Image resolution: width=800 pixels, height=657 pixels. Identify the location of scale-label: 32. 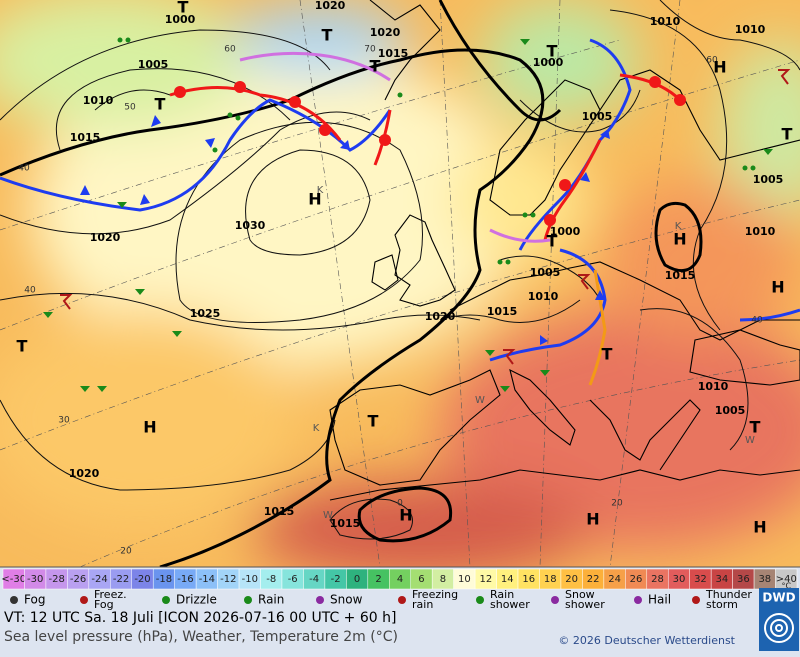
(700, 579).